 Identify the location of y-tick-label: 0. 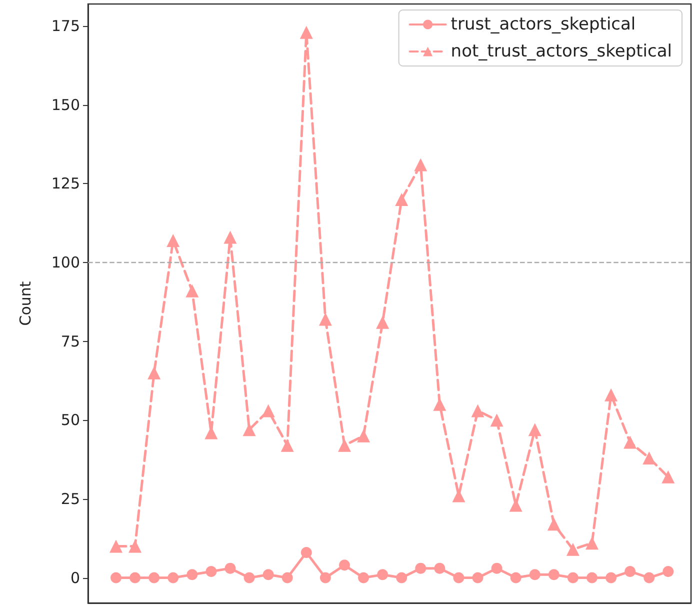
(75, 577).